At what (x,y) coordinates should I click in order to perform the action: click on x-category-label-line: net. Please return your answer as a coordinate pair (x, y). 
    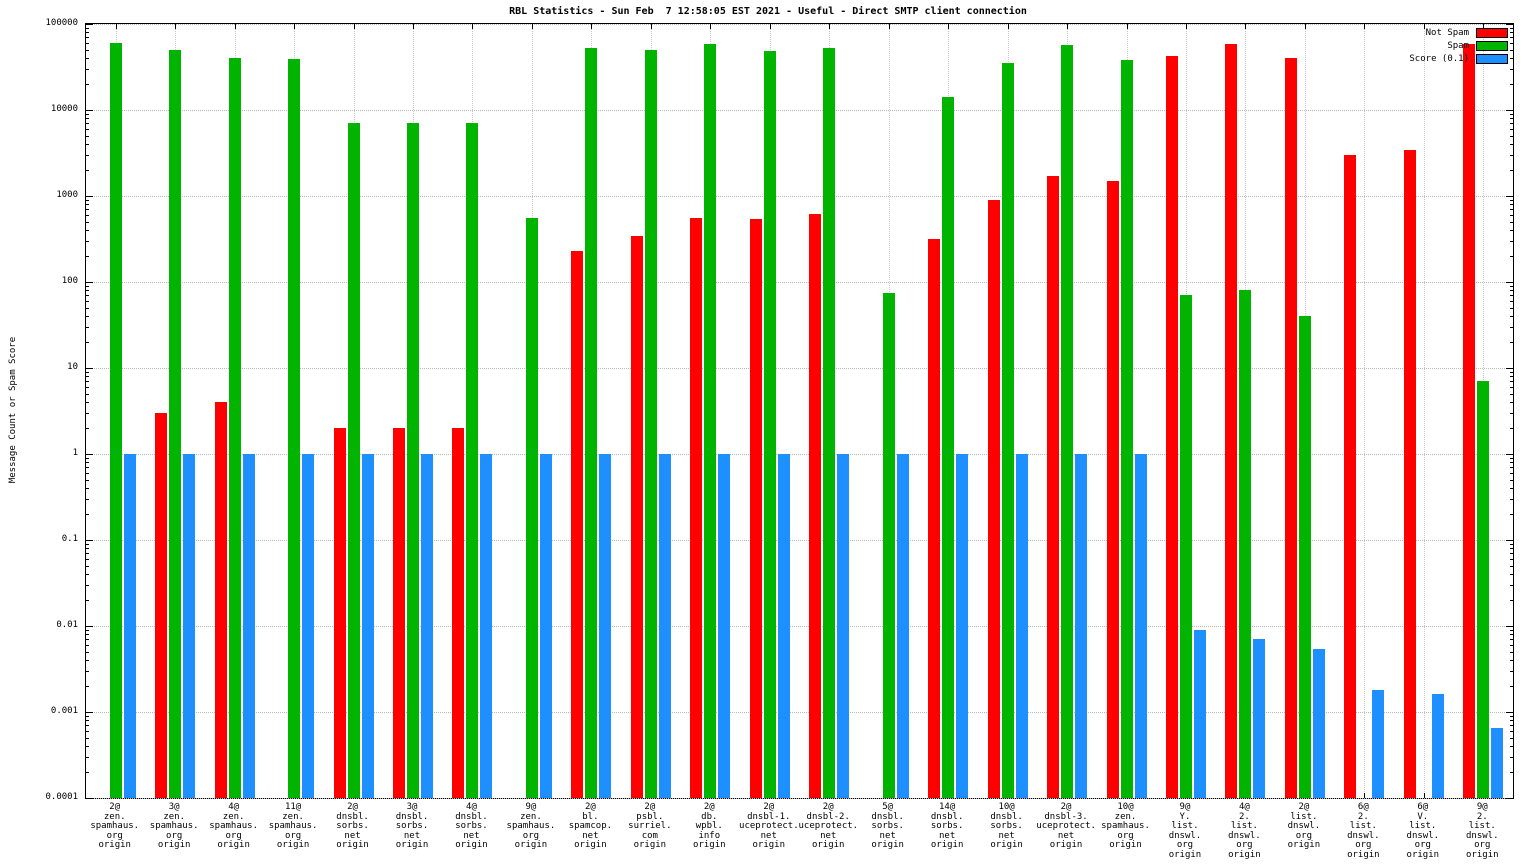
    Looking at the image, I should click on (887, 835).